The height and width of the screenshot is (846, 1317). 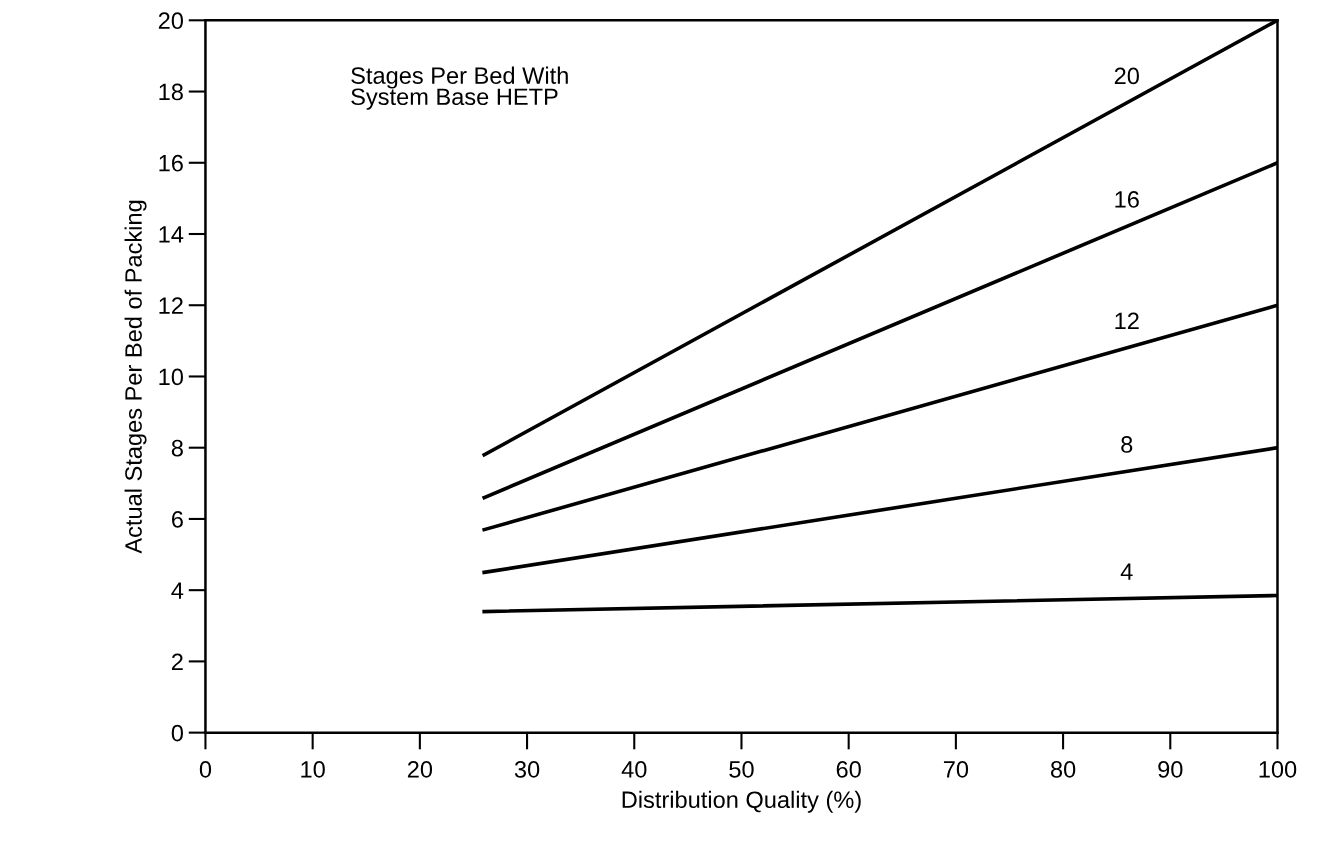 What do you see at coordinates (313, 769) in the screenshot?
I see `x-tick-label: 10` at bounding box center [313, 769].